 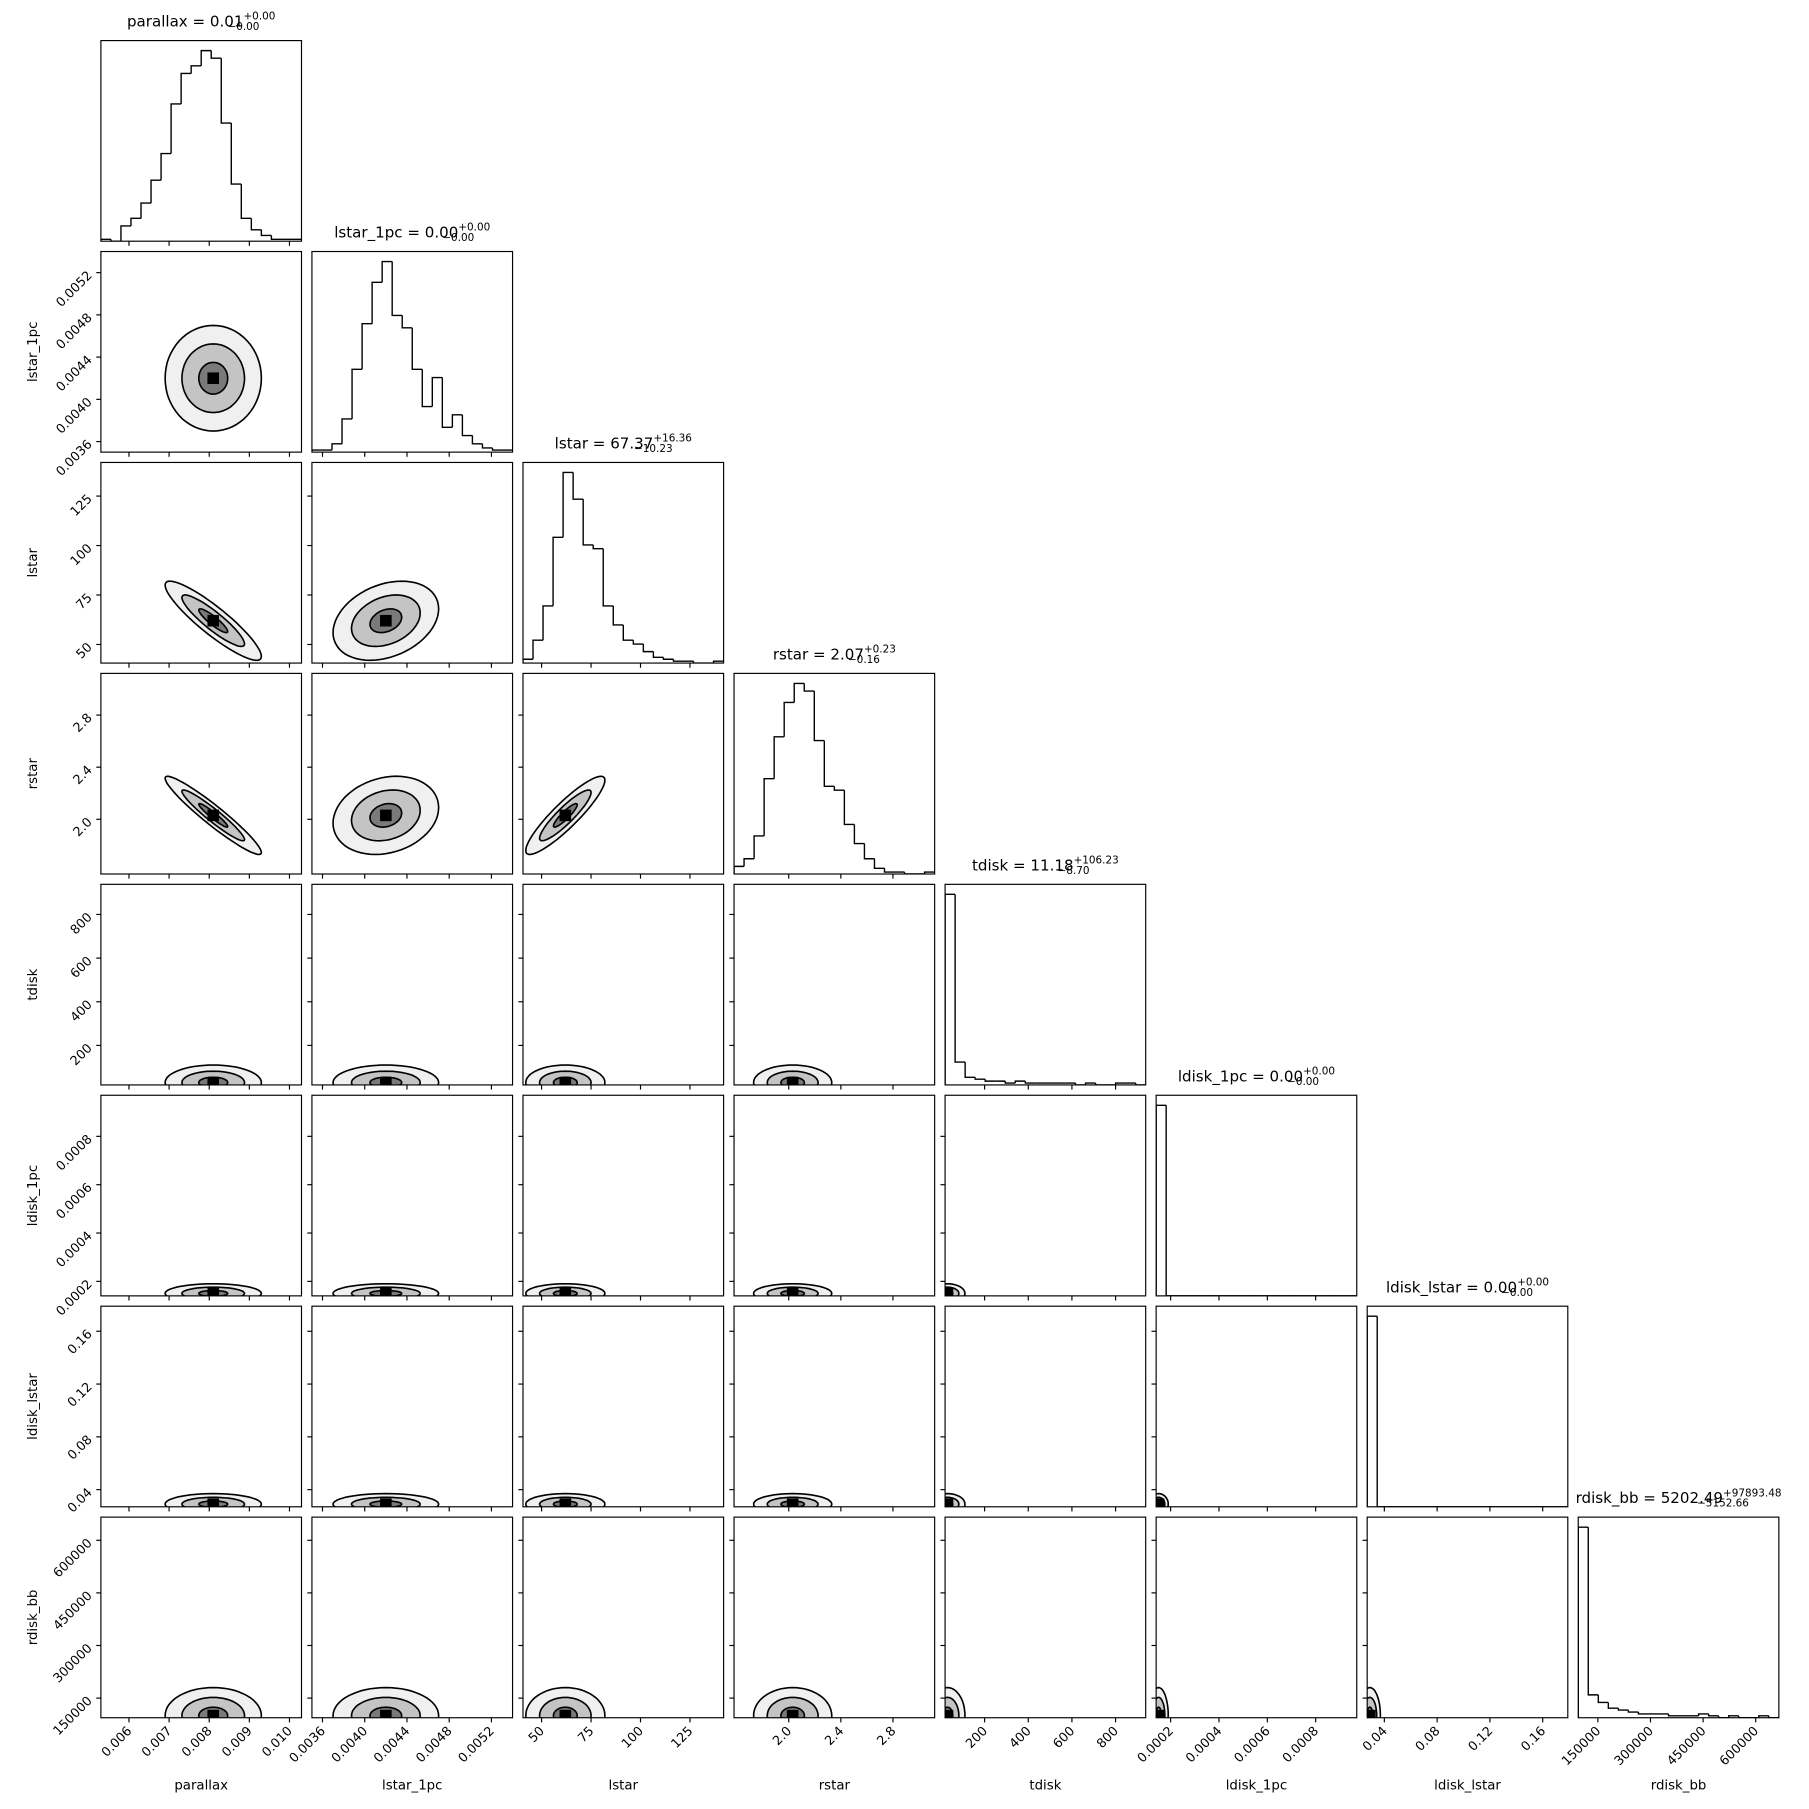 I want to click on panel-title: tdisk = 11.18+106.23 −8.70, so click(x=1045, y=865).